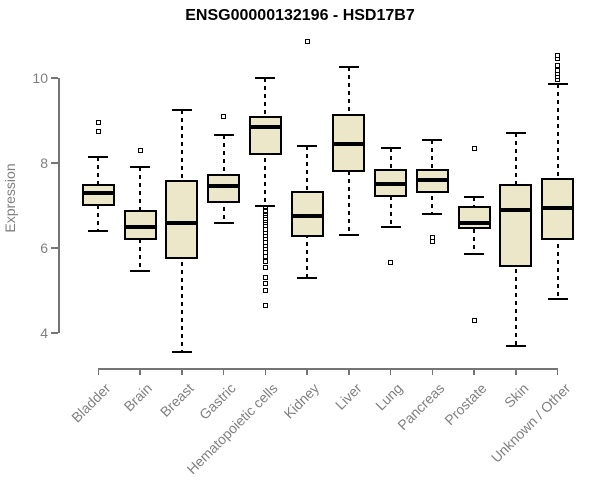 The width and height of the screenshot is (600, 500). Describe the element at coordinates (516, 209) in the screenshot. I see `median-skin` at that location.